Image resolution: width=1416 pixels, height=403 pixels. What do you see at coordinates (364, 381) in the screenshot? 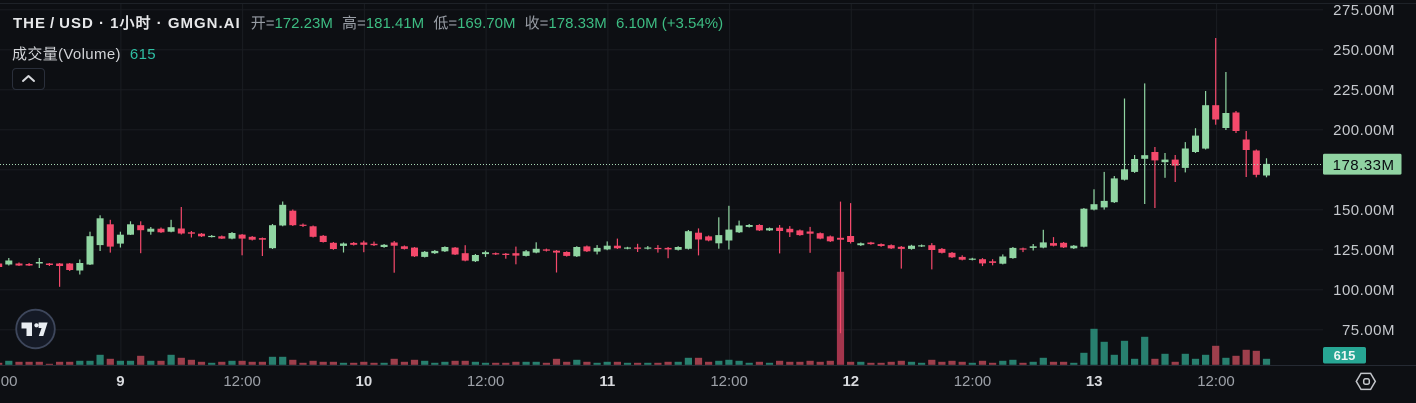
I see `svg-text: 10` at bounding box center [364, 381].